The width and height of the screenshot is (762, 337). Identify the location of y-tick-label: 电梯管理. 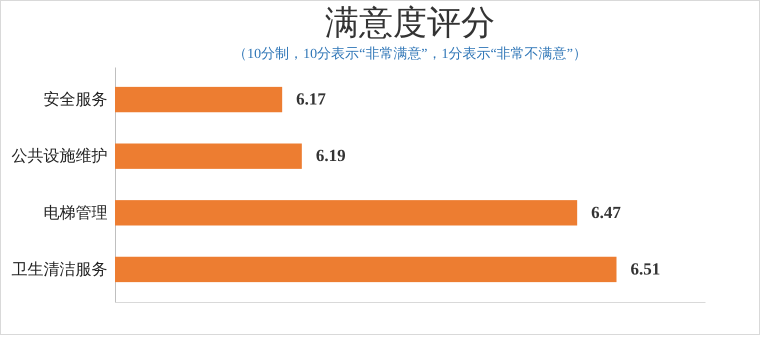
(76, 213).